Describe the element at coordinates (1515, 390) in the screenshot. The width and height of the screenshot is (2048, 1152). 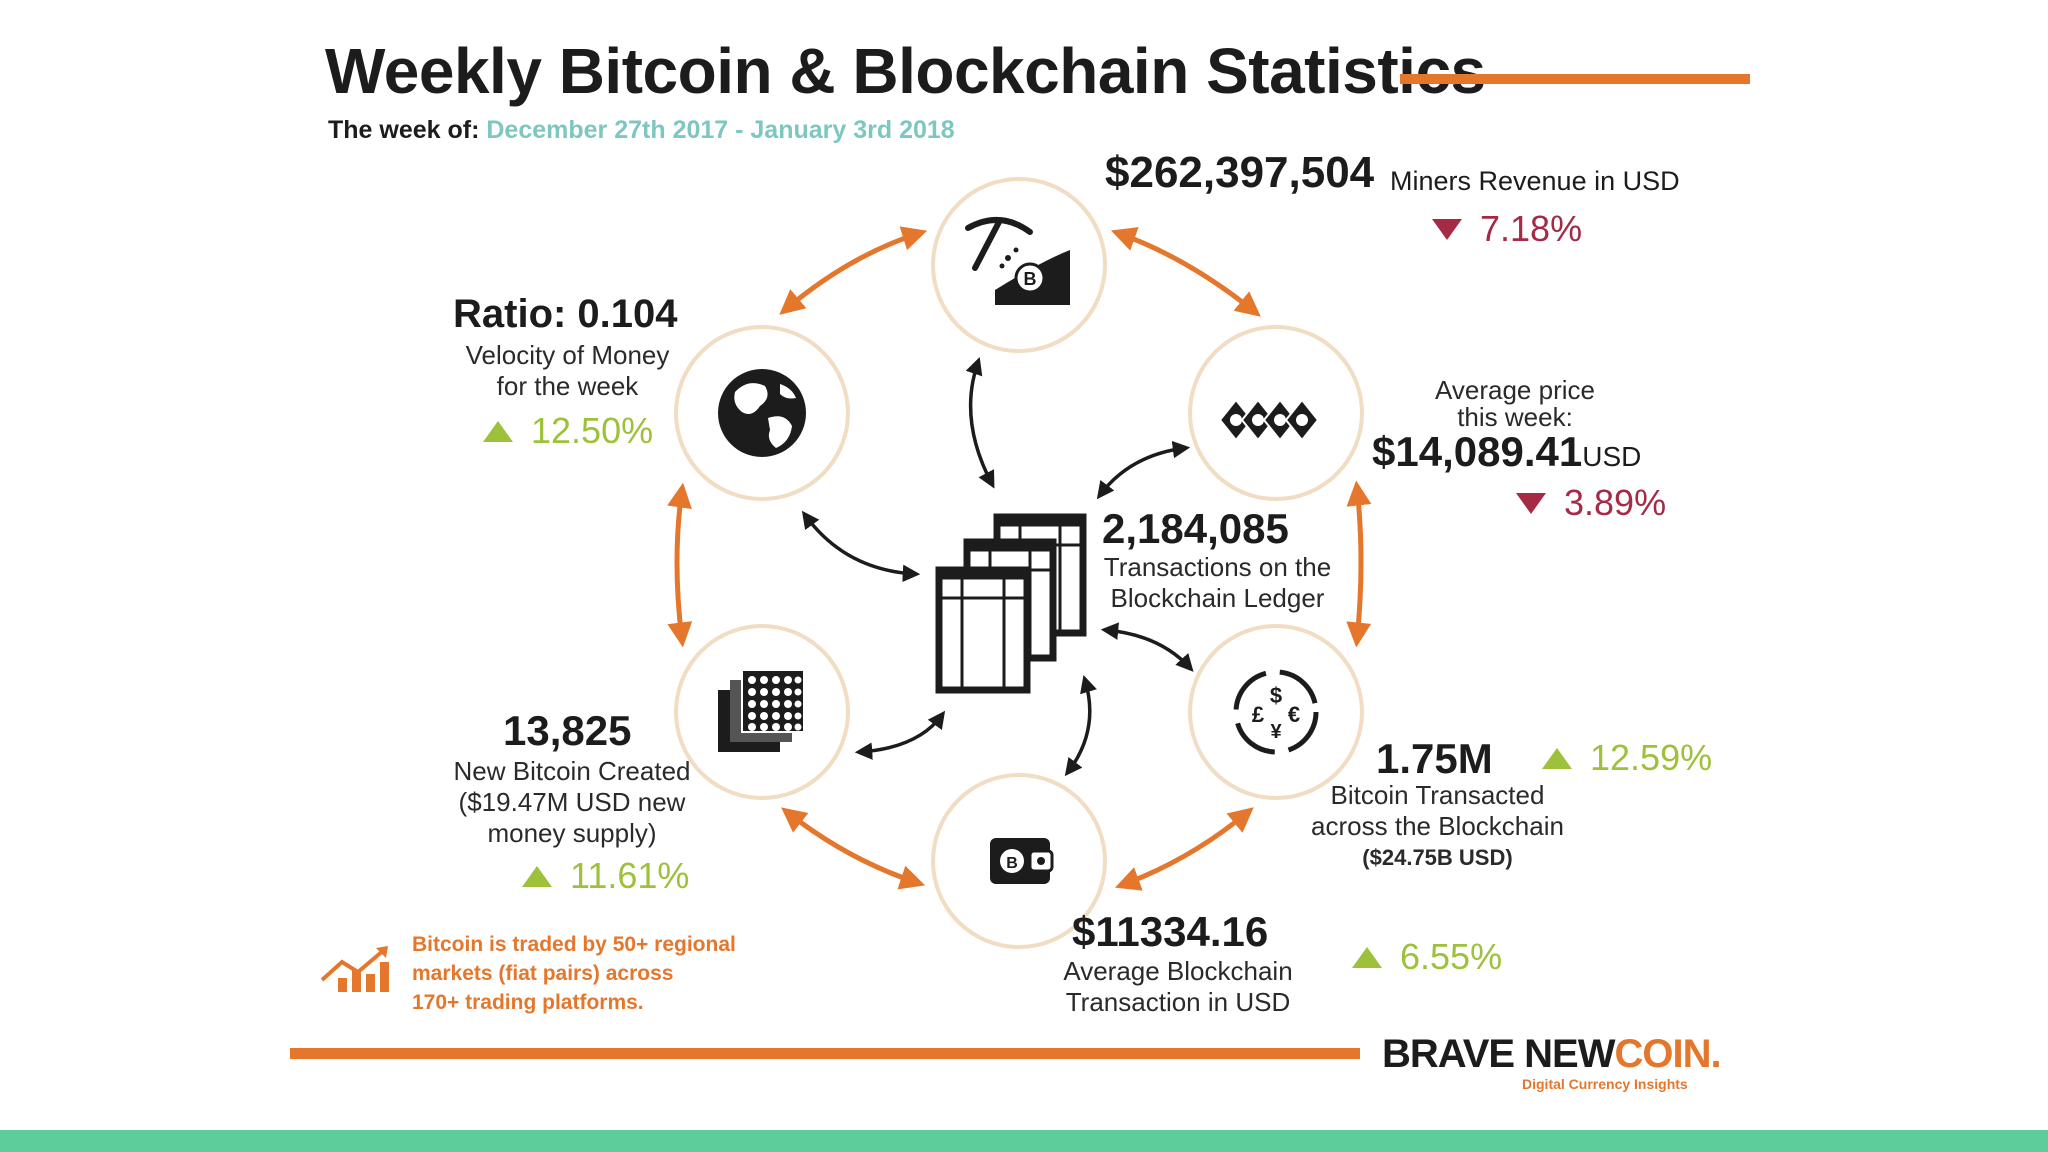
I see `price-caption-line1: Average price` at that location.